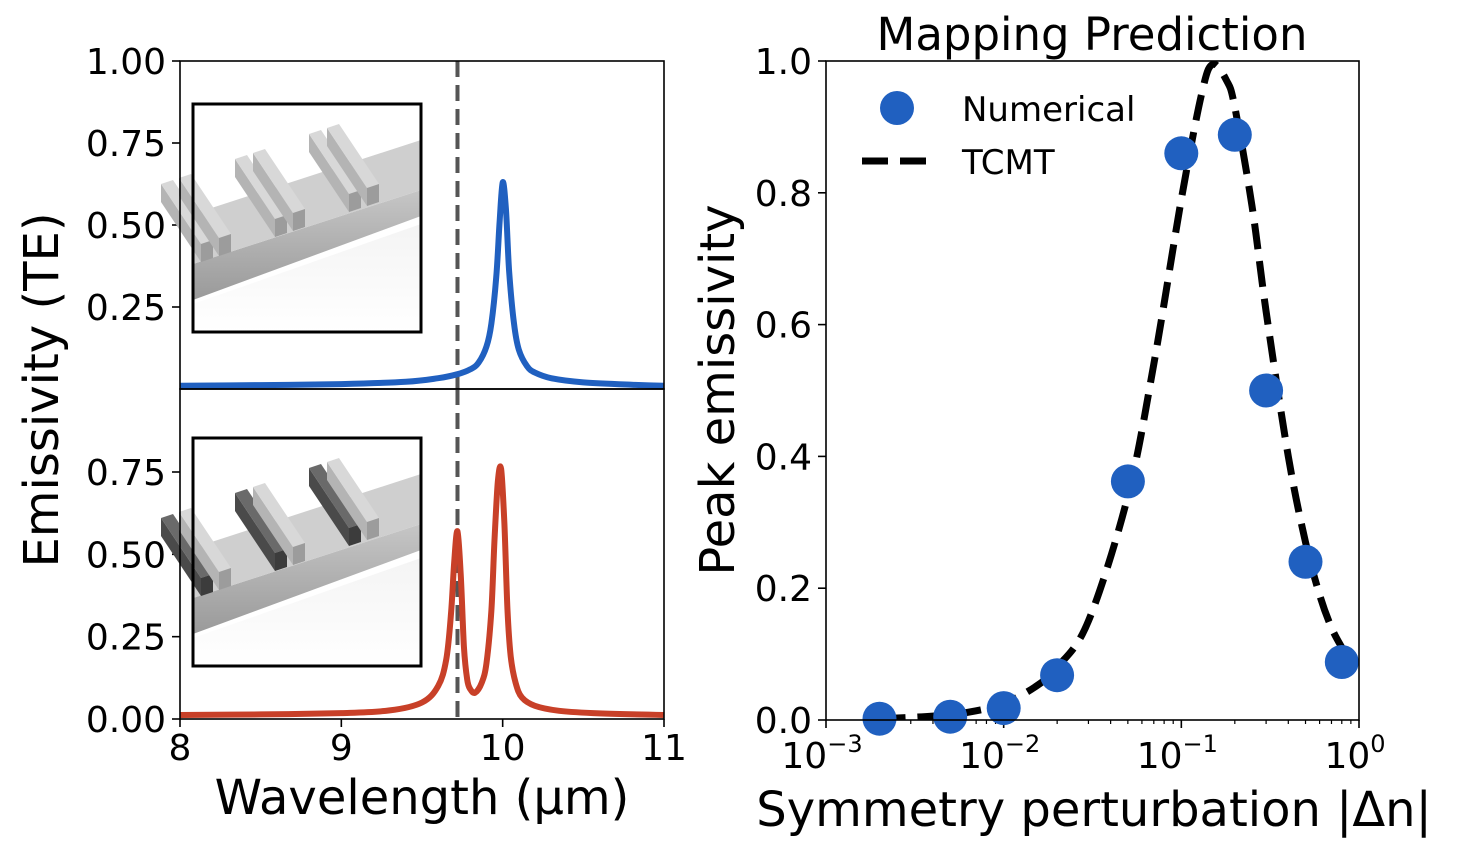  Describe the element at coordinates (1048, 110) in the screenshot. I see `legend-label-numerical: Numerical` at that location.